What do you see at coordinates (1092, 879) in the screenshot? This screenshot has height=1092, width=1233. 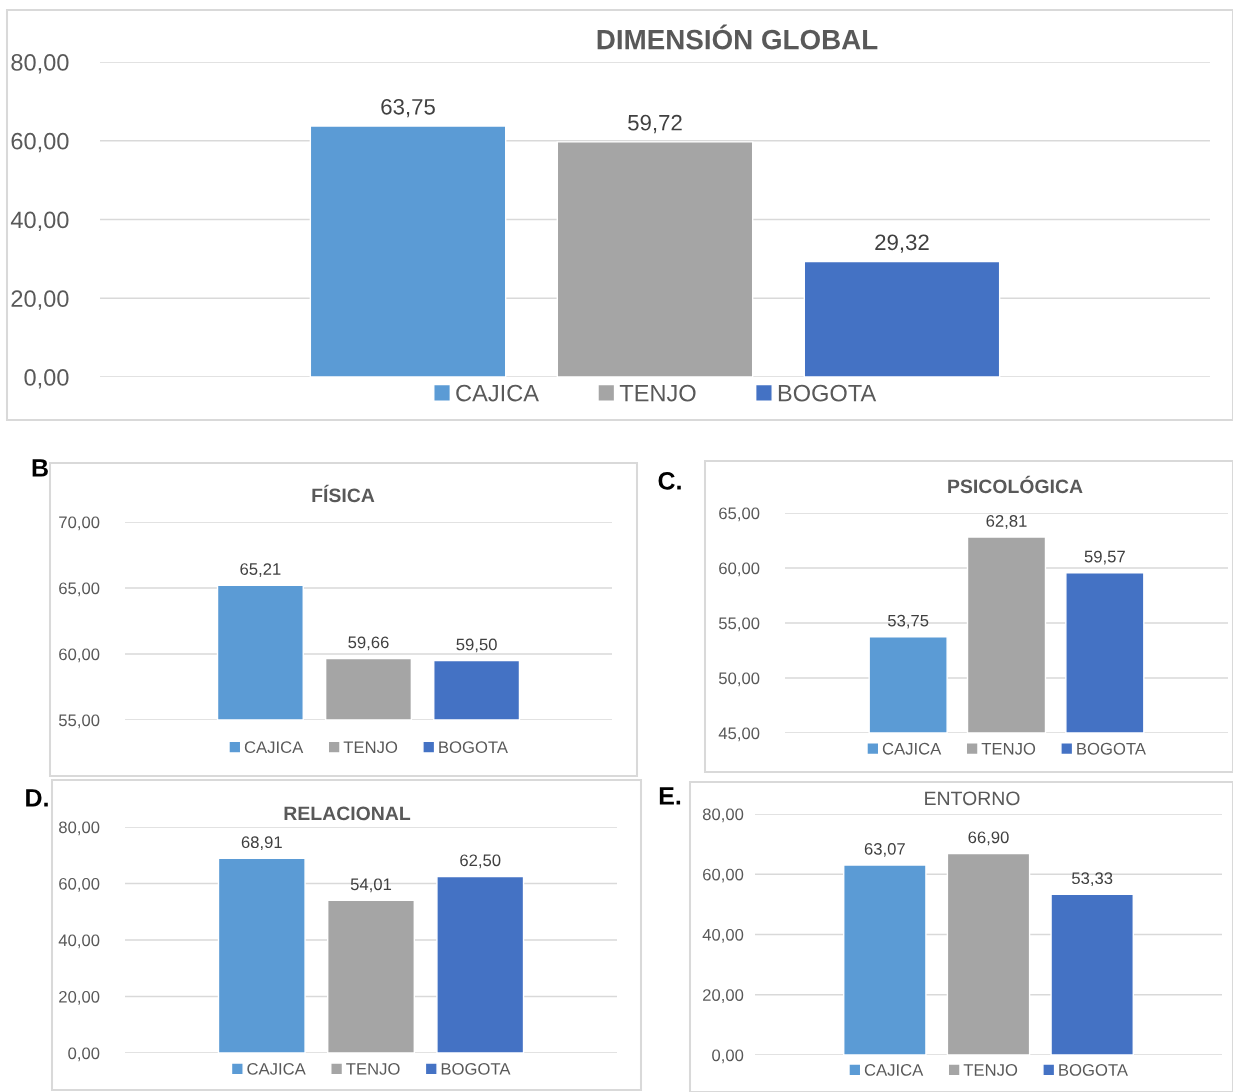 I see `data-label: 53,33` at bounding box center [1092, 879].